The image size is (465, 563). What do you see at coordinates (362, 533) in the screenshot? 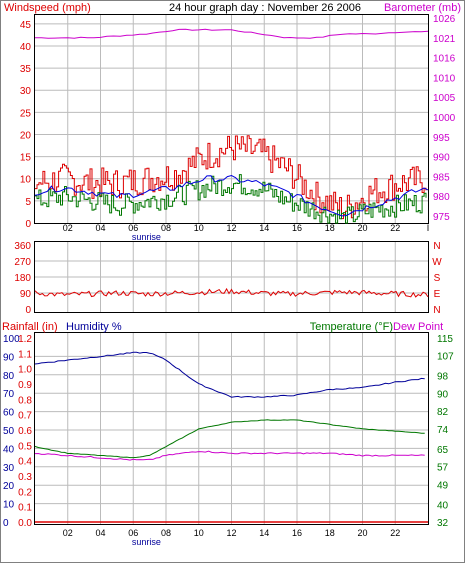
I see `temp-x-tick-label: 20` at bounding box center [362, 533].